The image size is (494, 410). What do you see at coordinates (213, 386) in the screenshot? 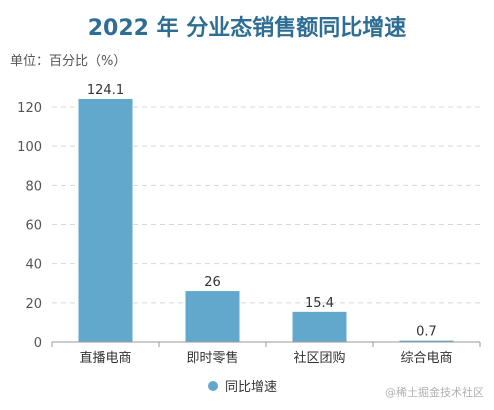
I see `legend-marker` at bounding box center [213, 386].